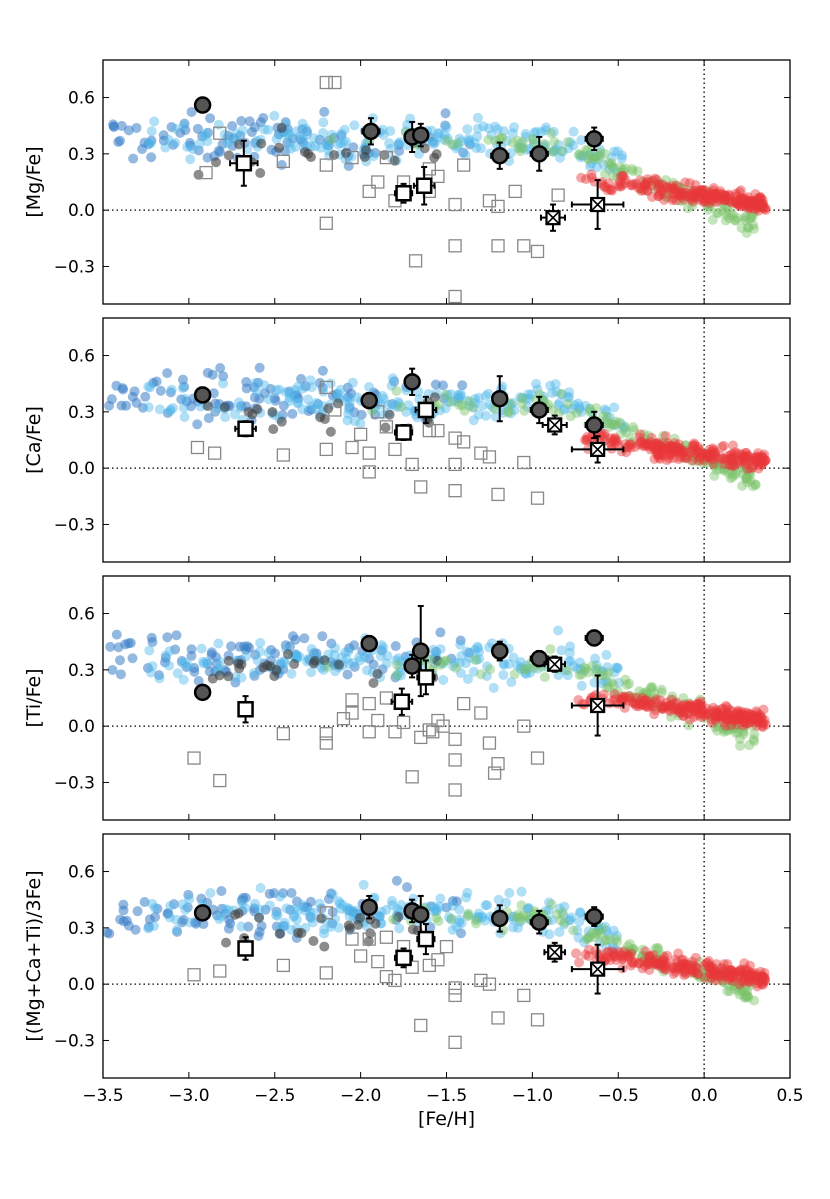 The height and width of the screenshot is (1199, 830). What do you see at coordinates (554, 425) in the screenshot?
I see `crossed-square-x` at bounding box center [554, 425].